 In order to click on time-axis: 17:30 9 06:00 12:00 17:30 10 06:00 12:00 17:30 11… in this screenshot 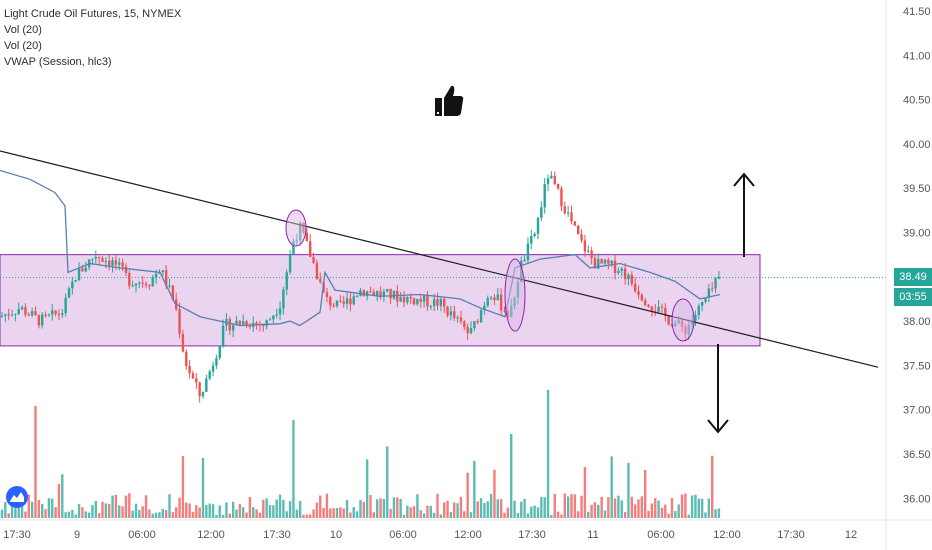, I will do `click(430, 535)`.